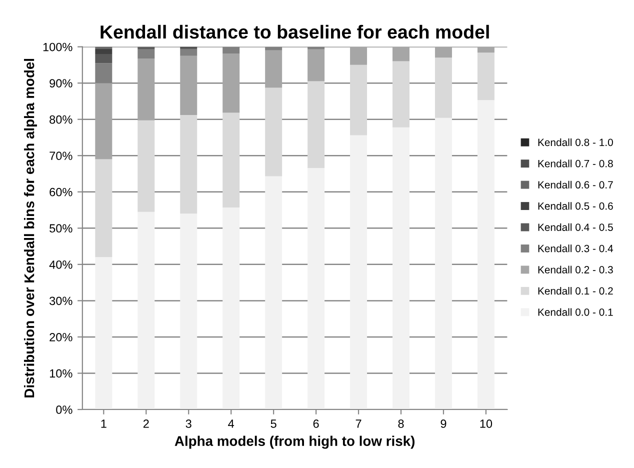 The height and width of the screenshot is (468, 634). I want to click on y-tick-label: 10%, so click(61, 373).